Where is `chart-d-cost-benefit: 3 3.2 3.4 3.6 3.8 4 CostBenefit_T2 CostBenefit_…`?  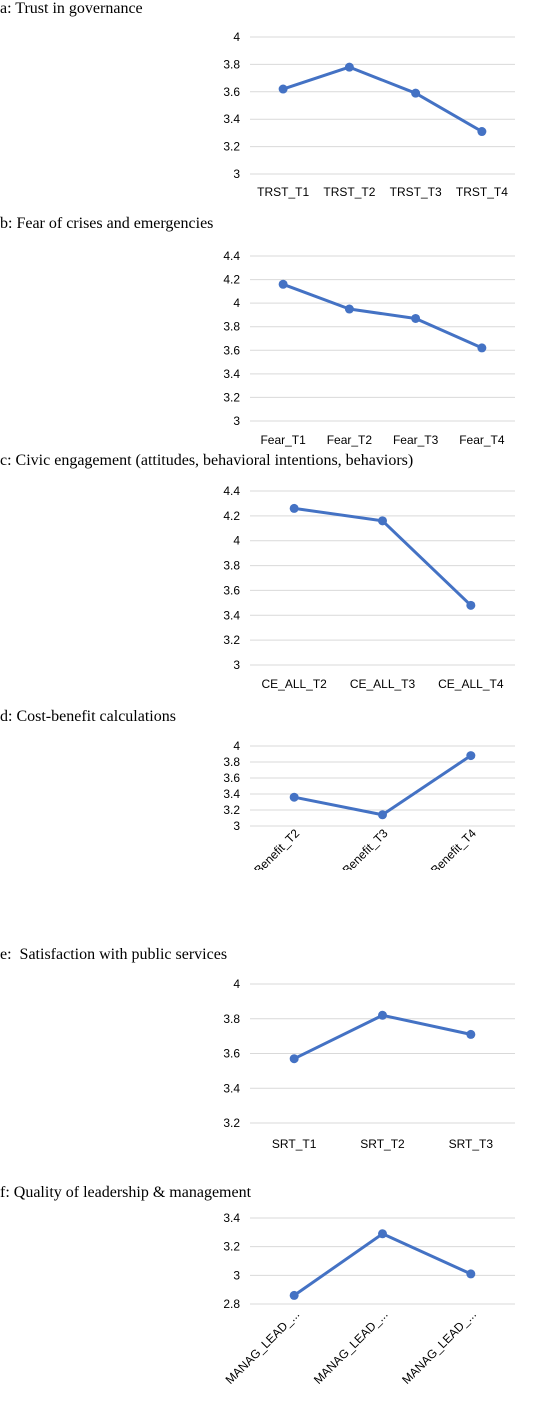
chart-d-cost-benefit: 3 3.2 3.4 3.6 3.8 4 CostBenefit_T2 CostBenefit_… is located at coordinates (369, 804).